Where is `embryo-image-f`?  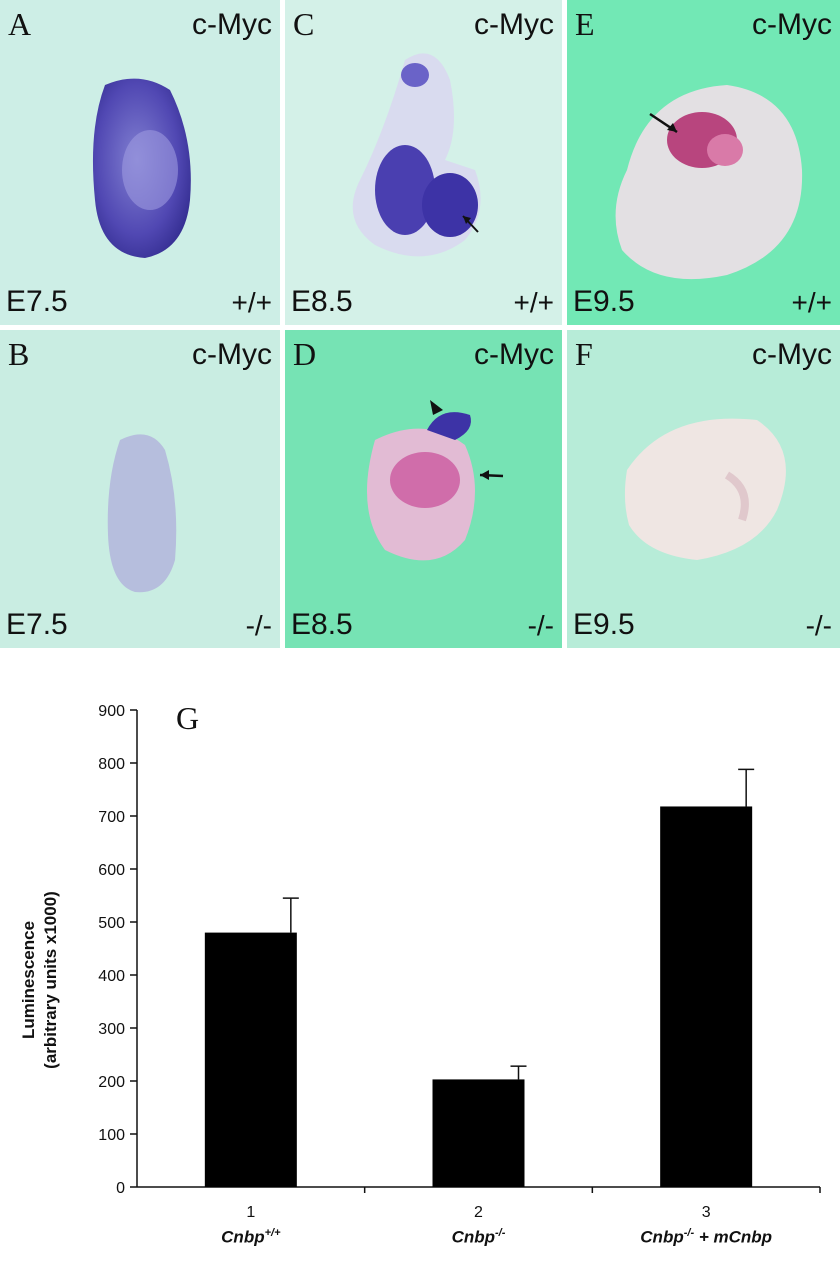
embryo-image-f is located at coordinates (705, 489).